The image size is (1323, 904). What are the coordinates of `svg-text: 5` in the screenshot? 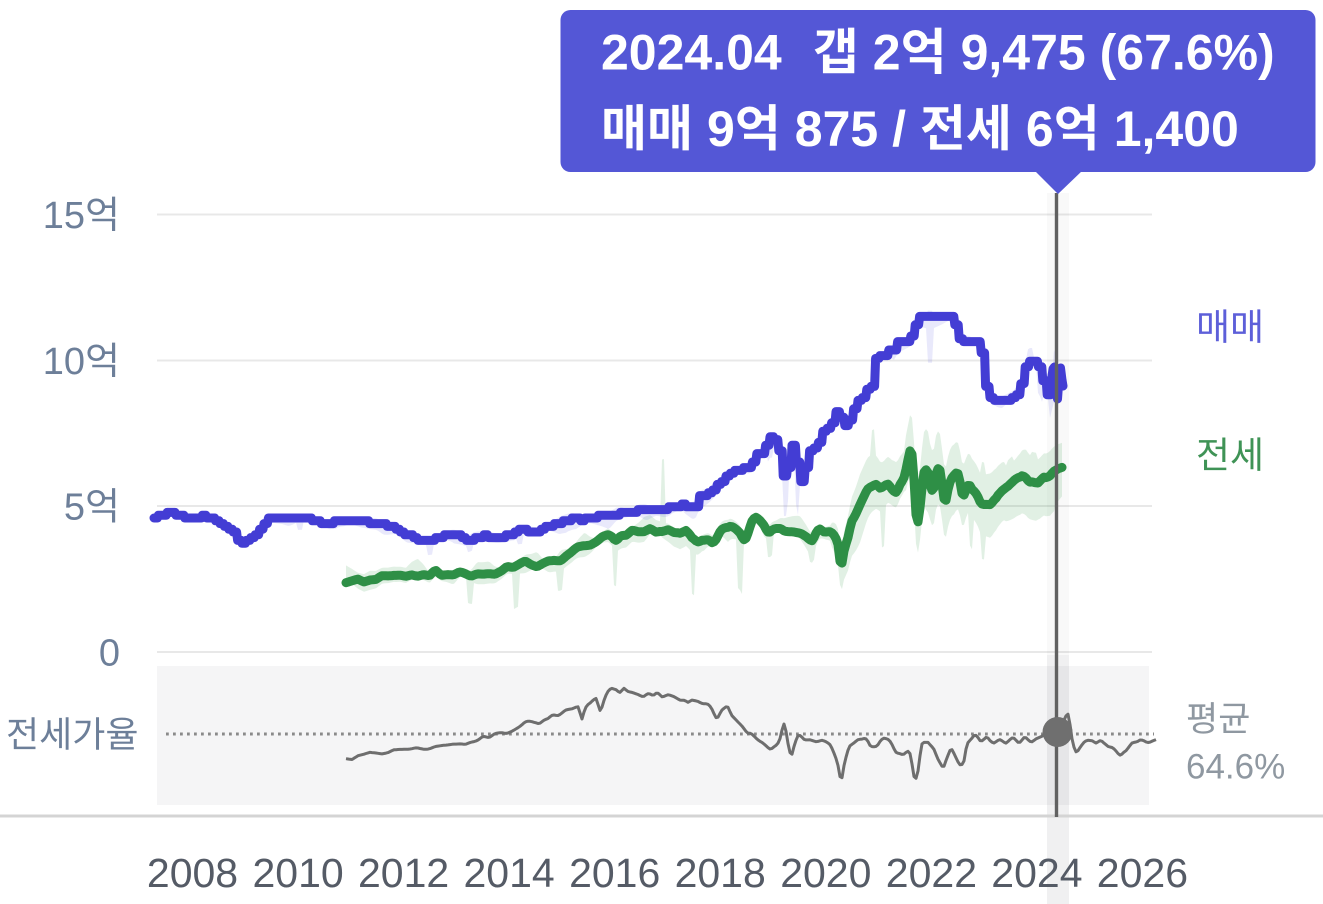 It's located at (74, 508).